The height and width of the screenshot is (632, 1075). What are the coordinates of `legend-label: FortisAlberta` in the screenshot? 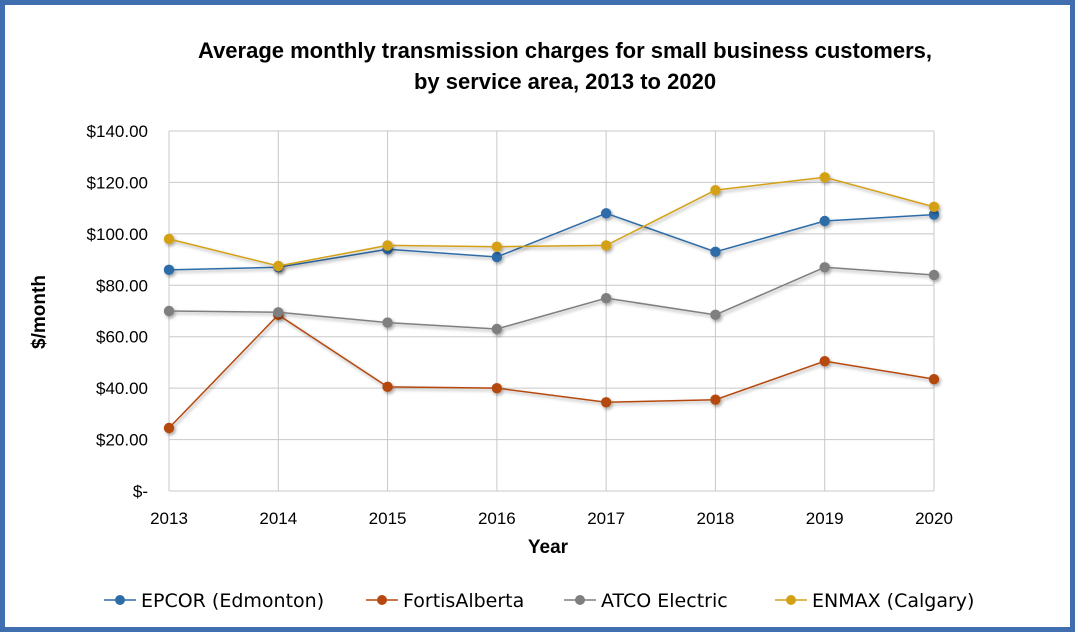 It's located at (463, 601).